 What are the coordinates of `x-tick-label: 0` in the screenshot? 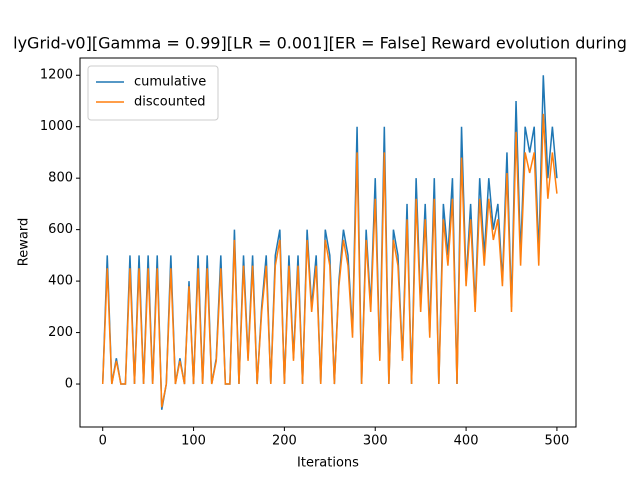 It's located at (103, 441).